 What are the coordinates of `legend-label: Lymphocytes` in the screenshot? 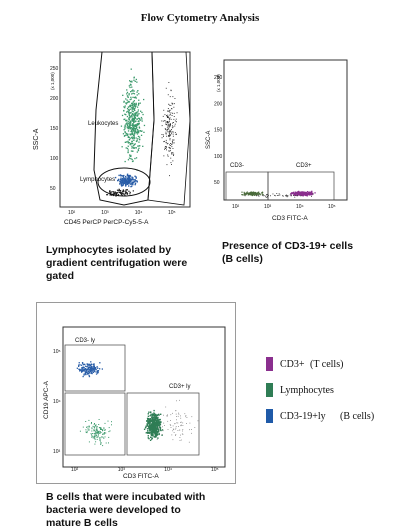 It's located at (307, 390).